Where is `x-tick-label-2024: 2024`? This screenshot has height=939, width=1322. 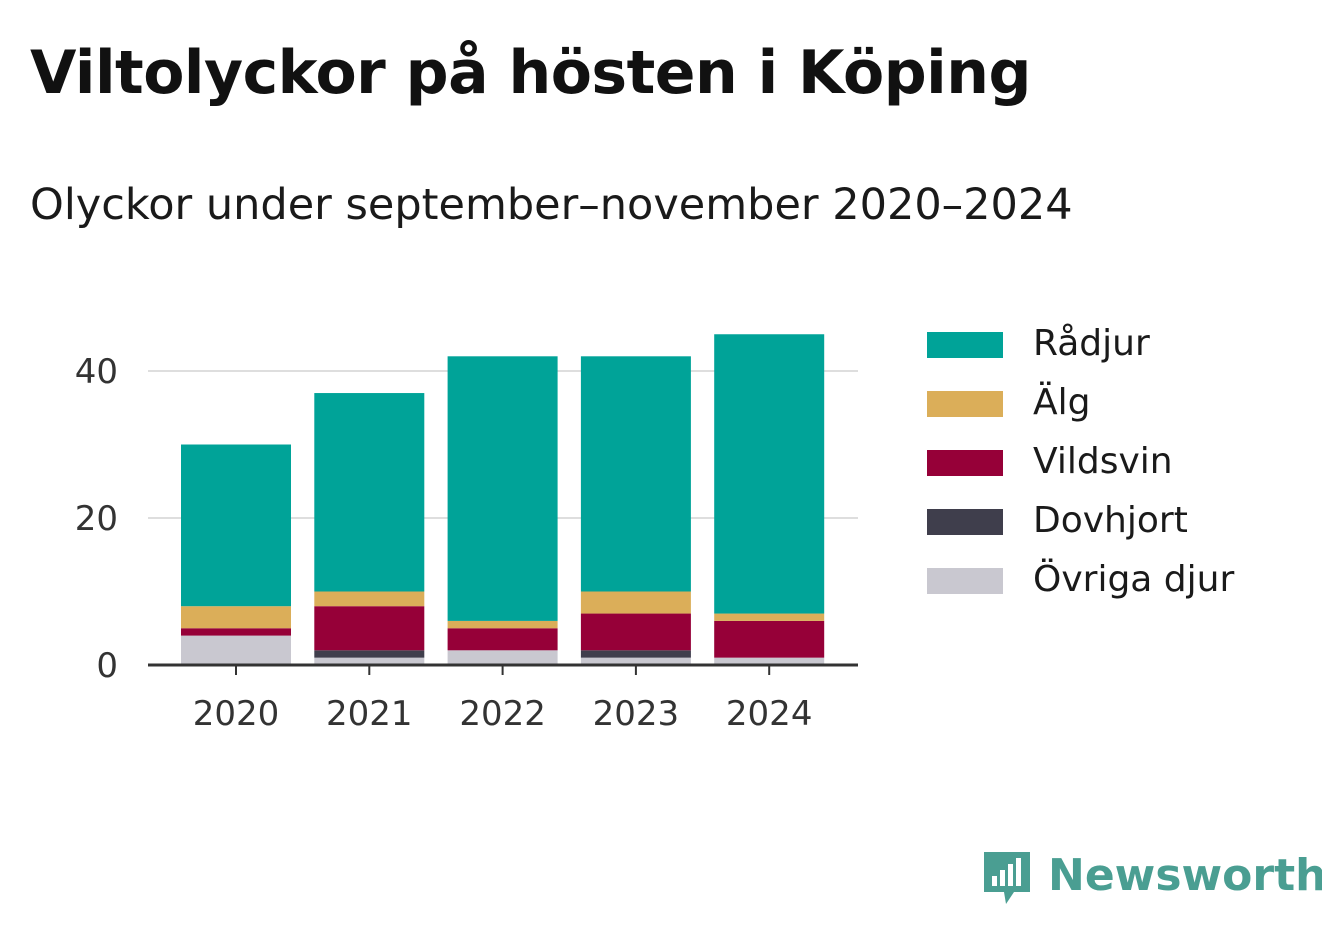 x-tick-label-2024: 2024 is located at coordinates (769, 714).